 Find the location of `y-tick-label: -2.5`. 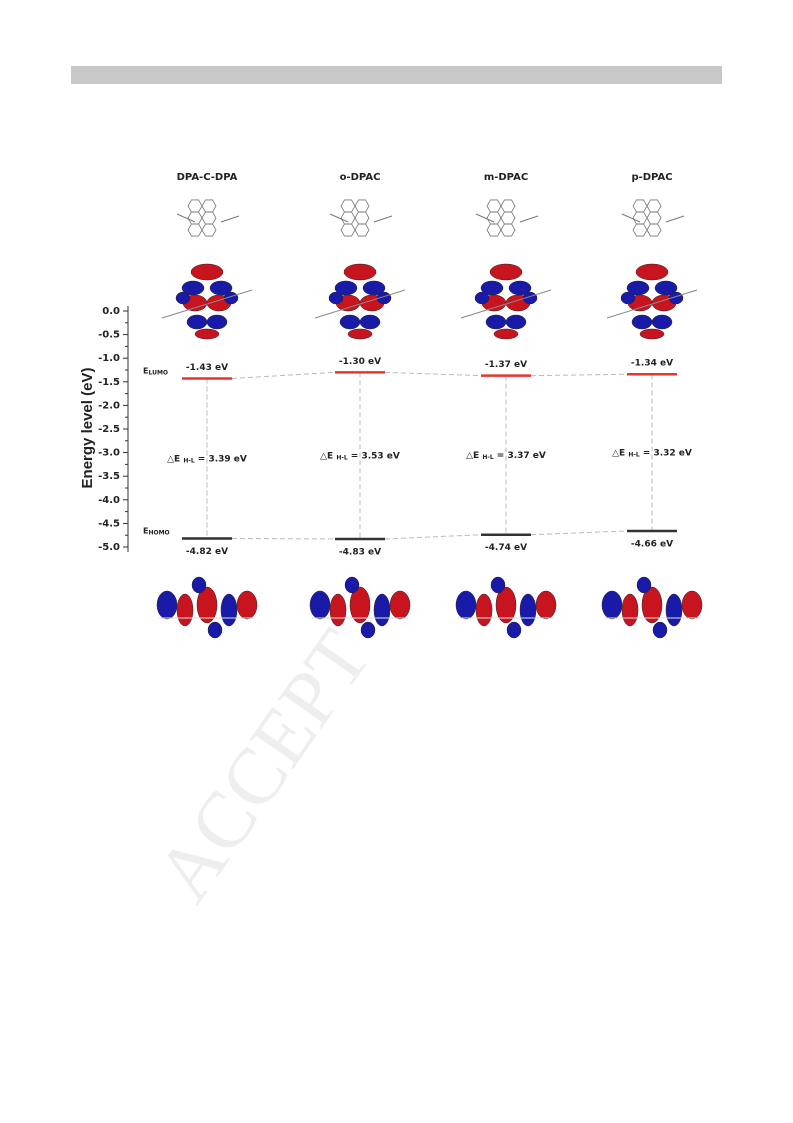

y-tick-label: -2.5 is located at coordinates (109, 429).